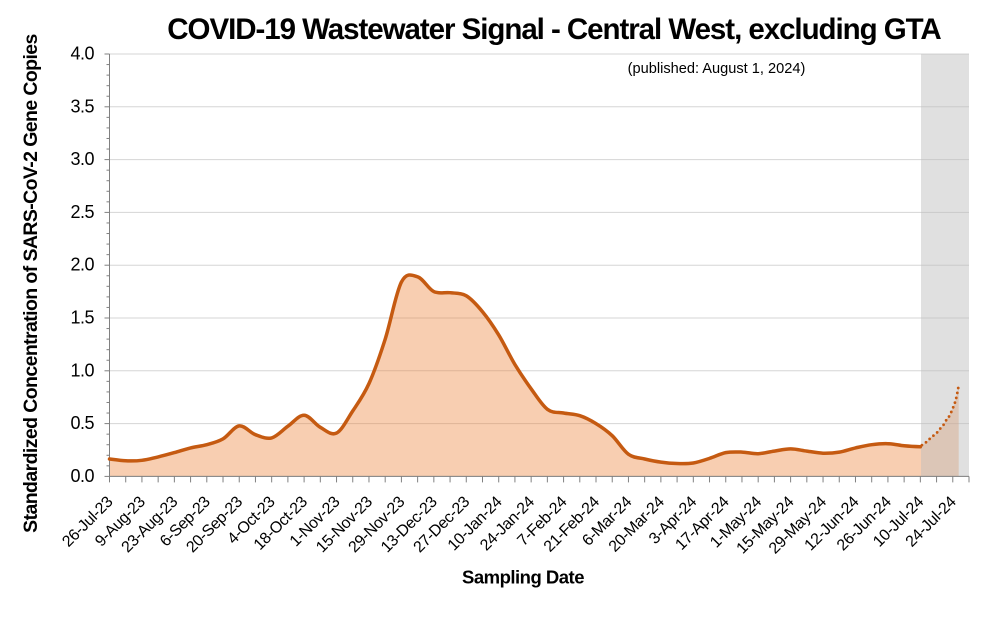  I want to click on svg-text: 0.0, so click(82, 476).